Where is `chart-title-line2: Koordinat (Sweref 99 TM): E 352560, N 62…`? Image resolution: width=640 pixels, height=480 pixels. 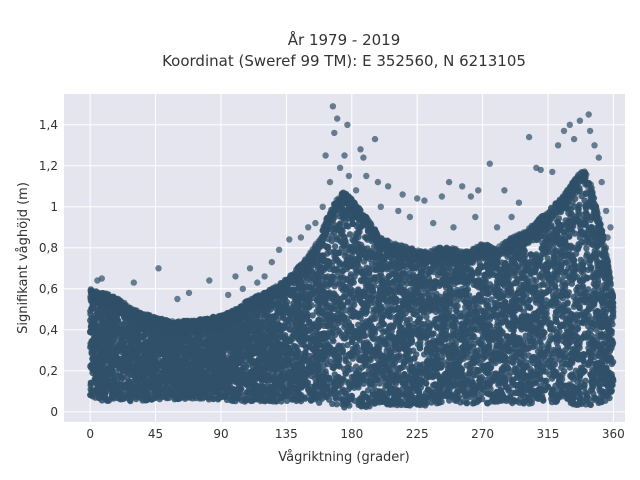 chart-title-line2: Koordinat (Sweref 99 TM): E 352560, N 62… is located at coordinates (344, 61).